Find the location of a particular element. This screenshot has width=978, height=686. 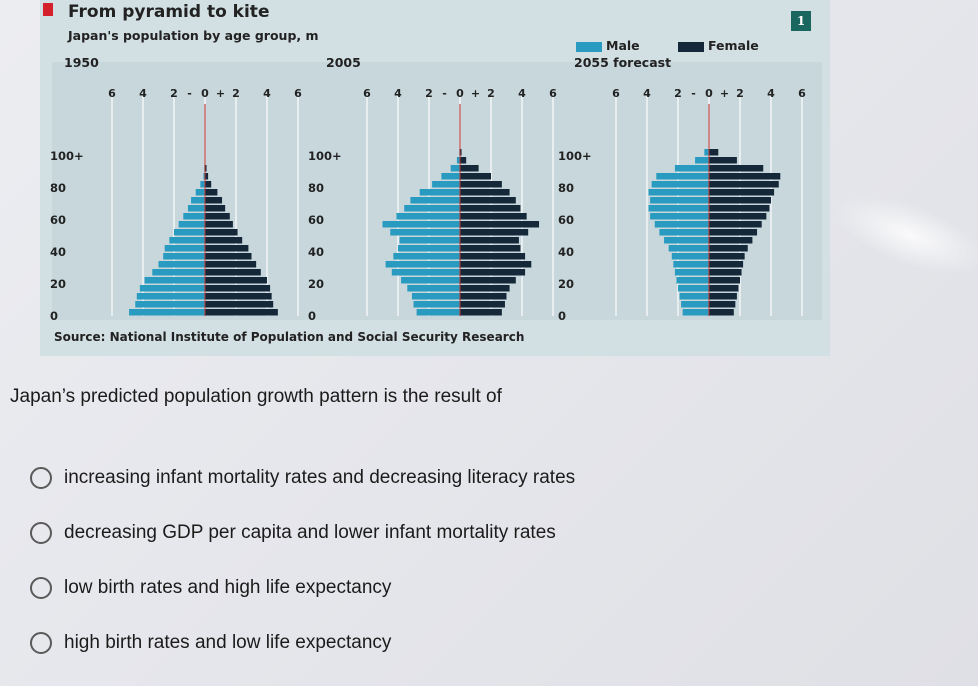

legend-female-swatch is located at coordinates (691, 46).